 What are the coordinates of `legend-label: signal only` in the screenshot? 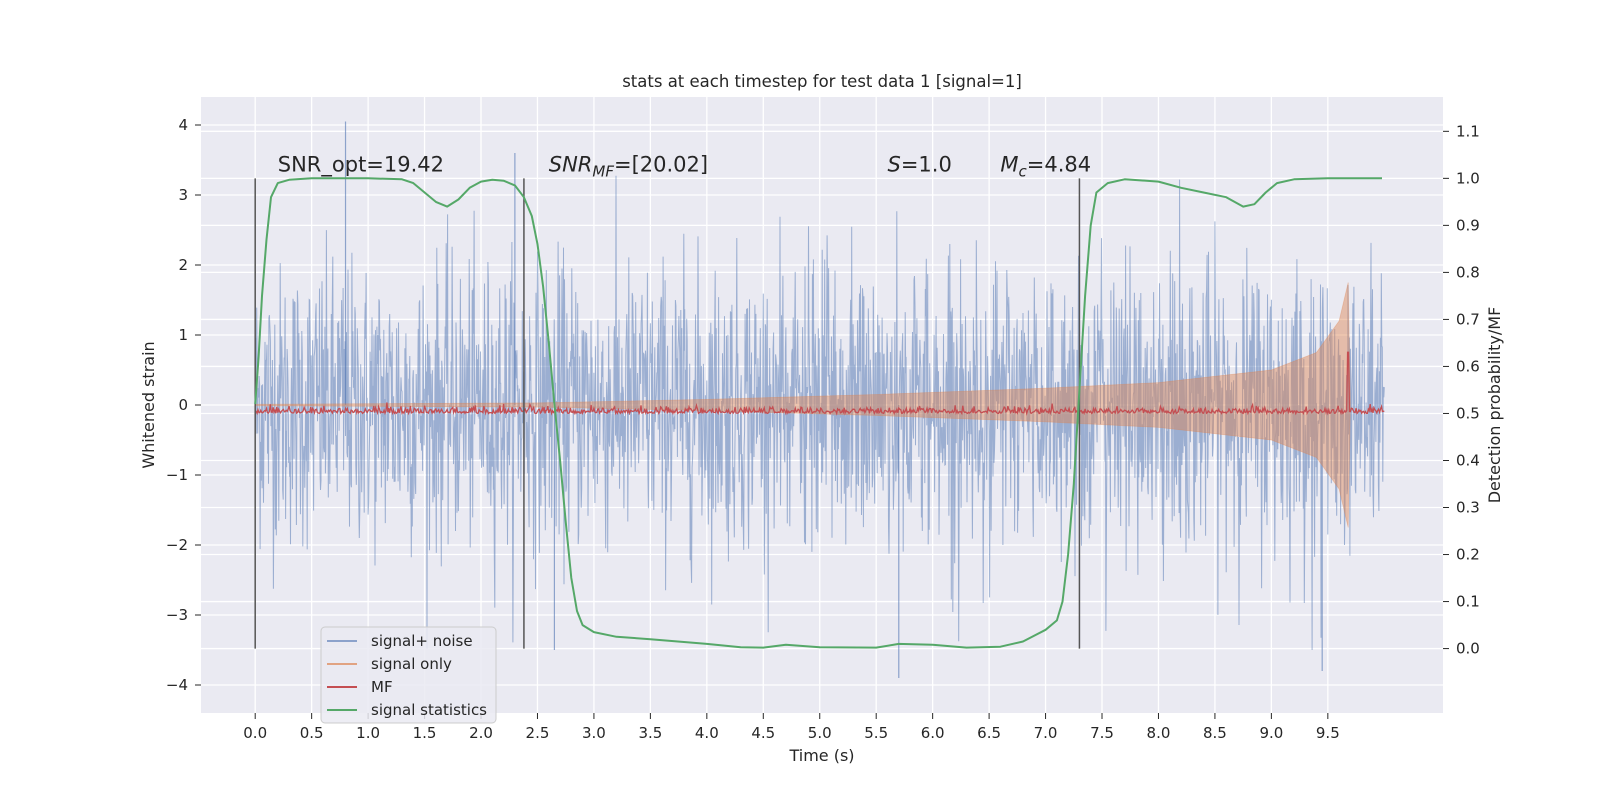 It's located at (411, 664).